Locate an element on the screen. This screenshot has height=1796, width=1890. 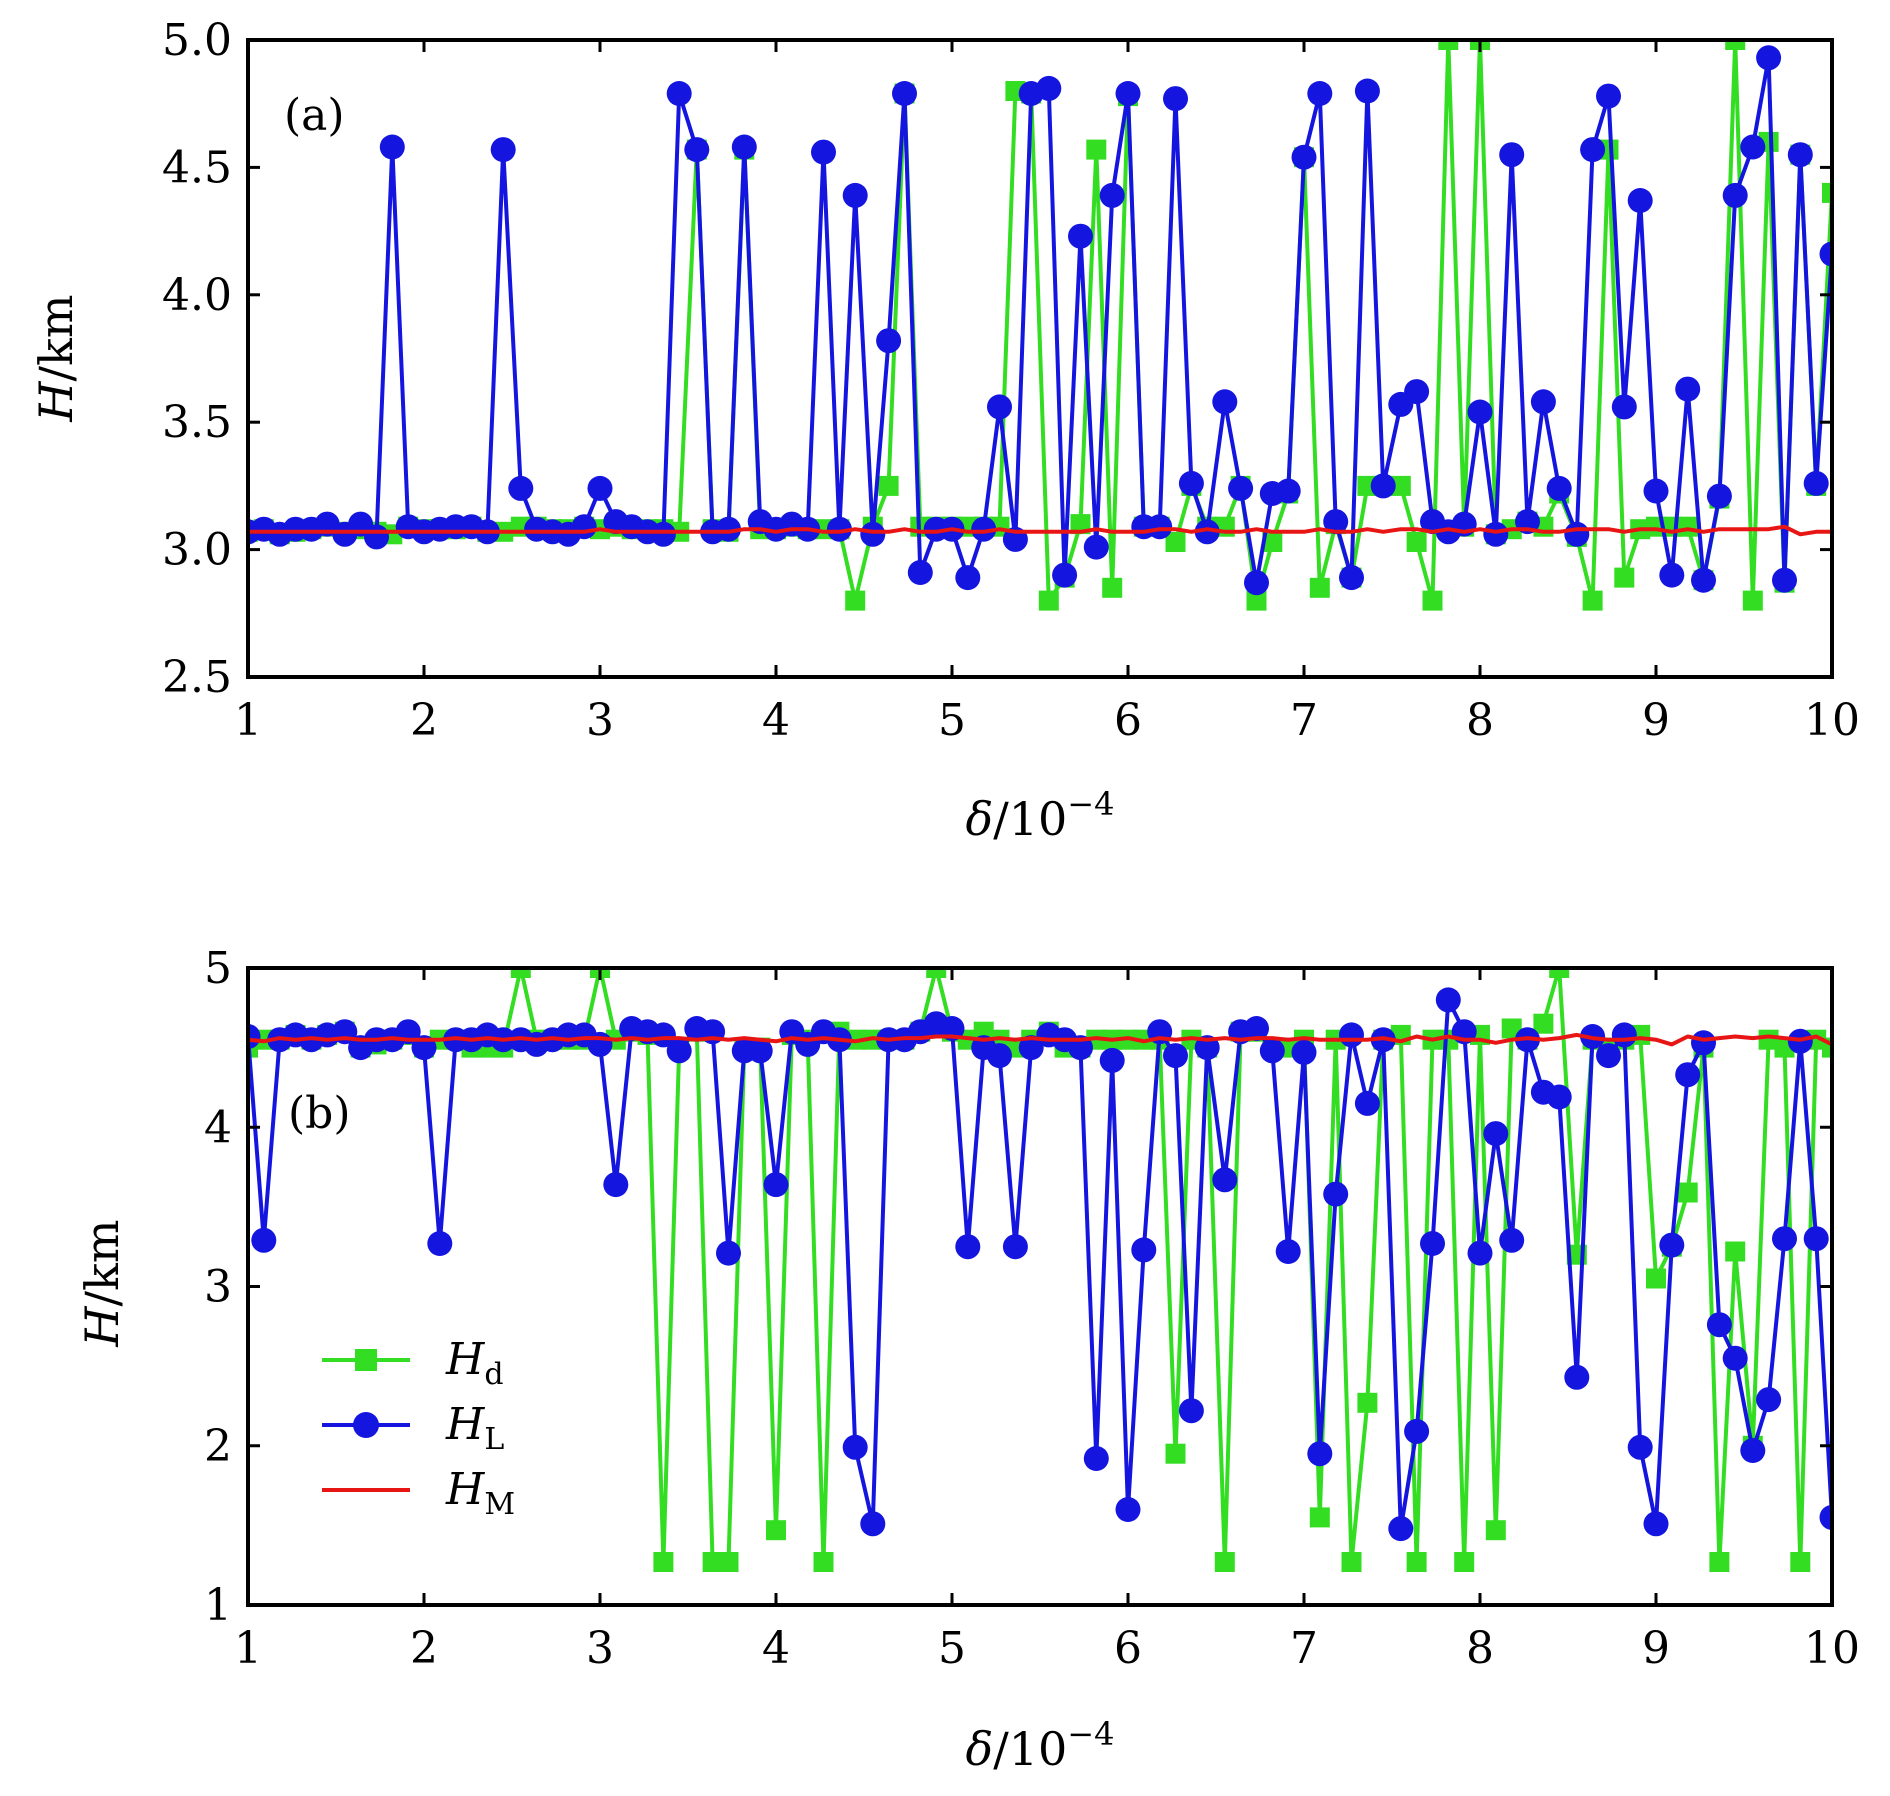
y-tick-label-a: 5.0 is located at coordinates (197, 40).